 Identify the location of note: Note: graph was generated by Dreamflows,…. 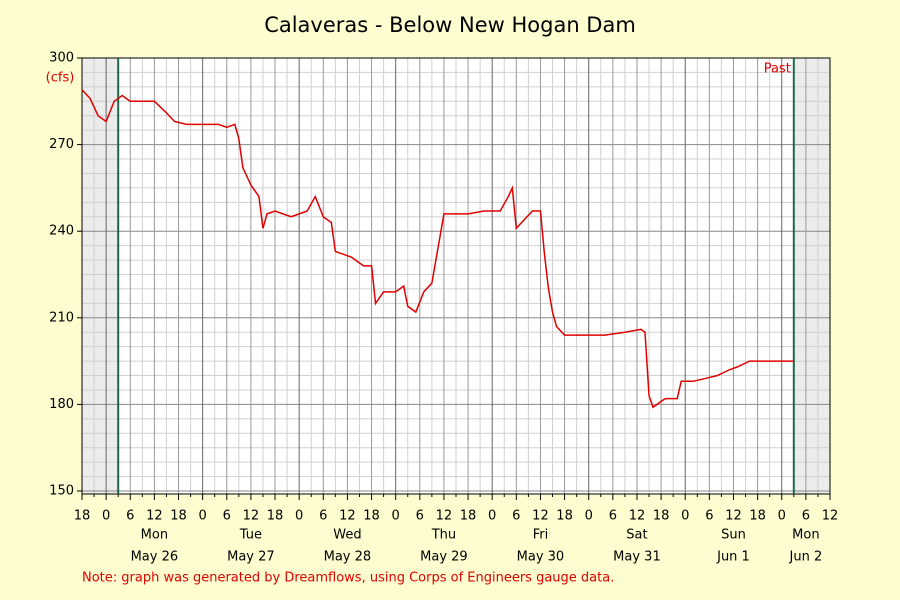
(348, 578).